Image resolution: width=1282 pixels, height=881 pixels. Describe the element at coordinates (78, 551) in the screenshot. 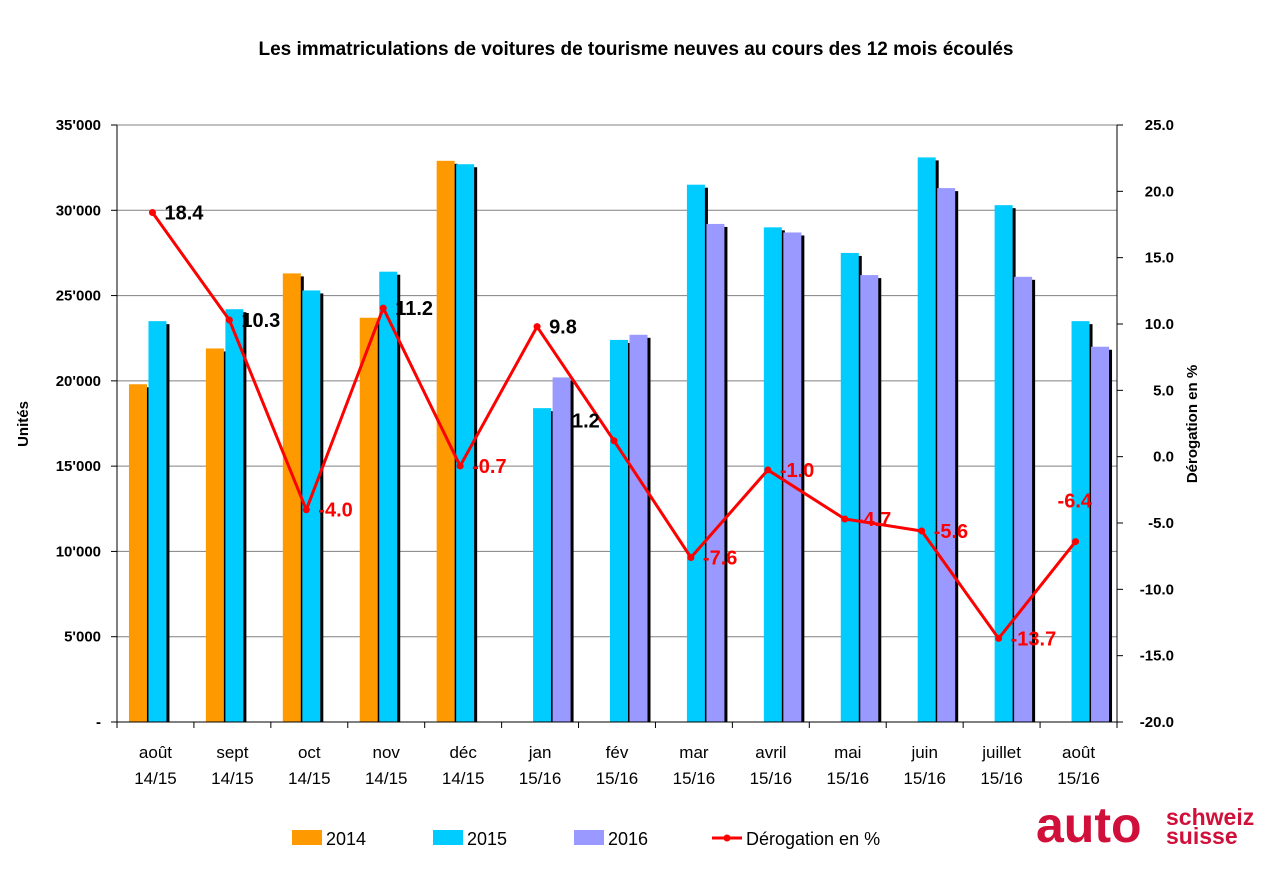

I see `y-tick-label: 10'000` at that location.